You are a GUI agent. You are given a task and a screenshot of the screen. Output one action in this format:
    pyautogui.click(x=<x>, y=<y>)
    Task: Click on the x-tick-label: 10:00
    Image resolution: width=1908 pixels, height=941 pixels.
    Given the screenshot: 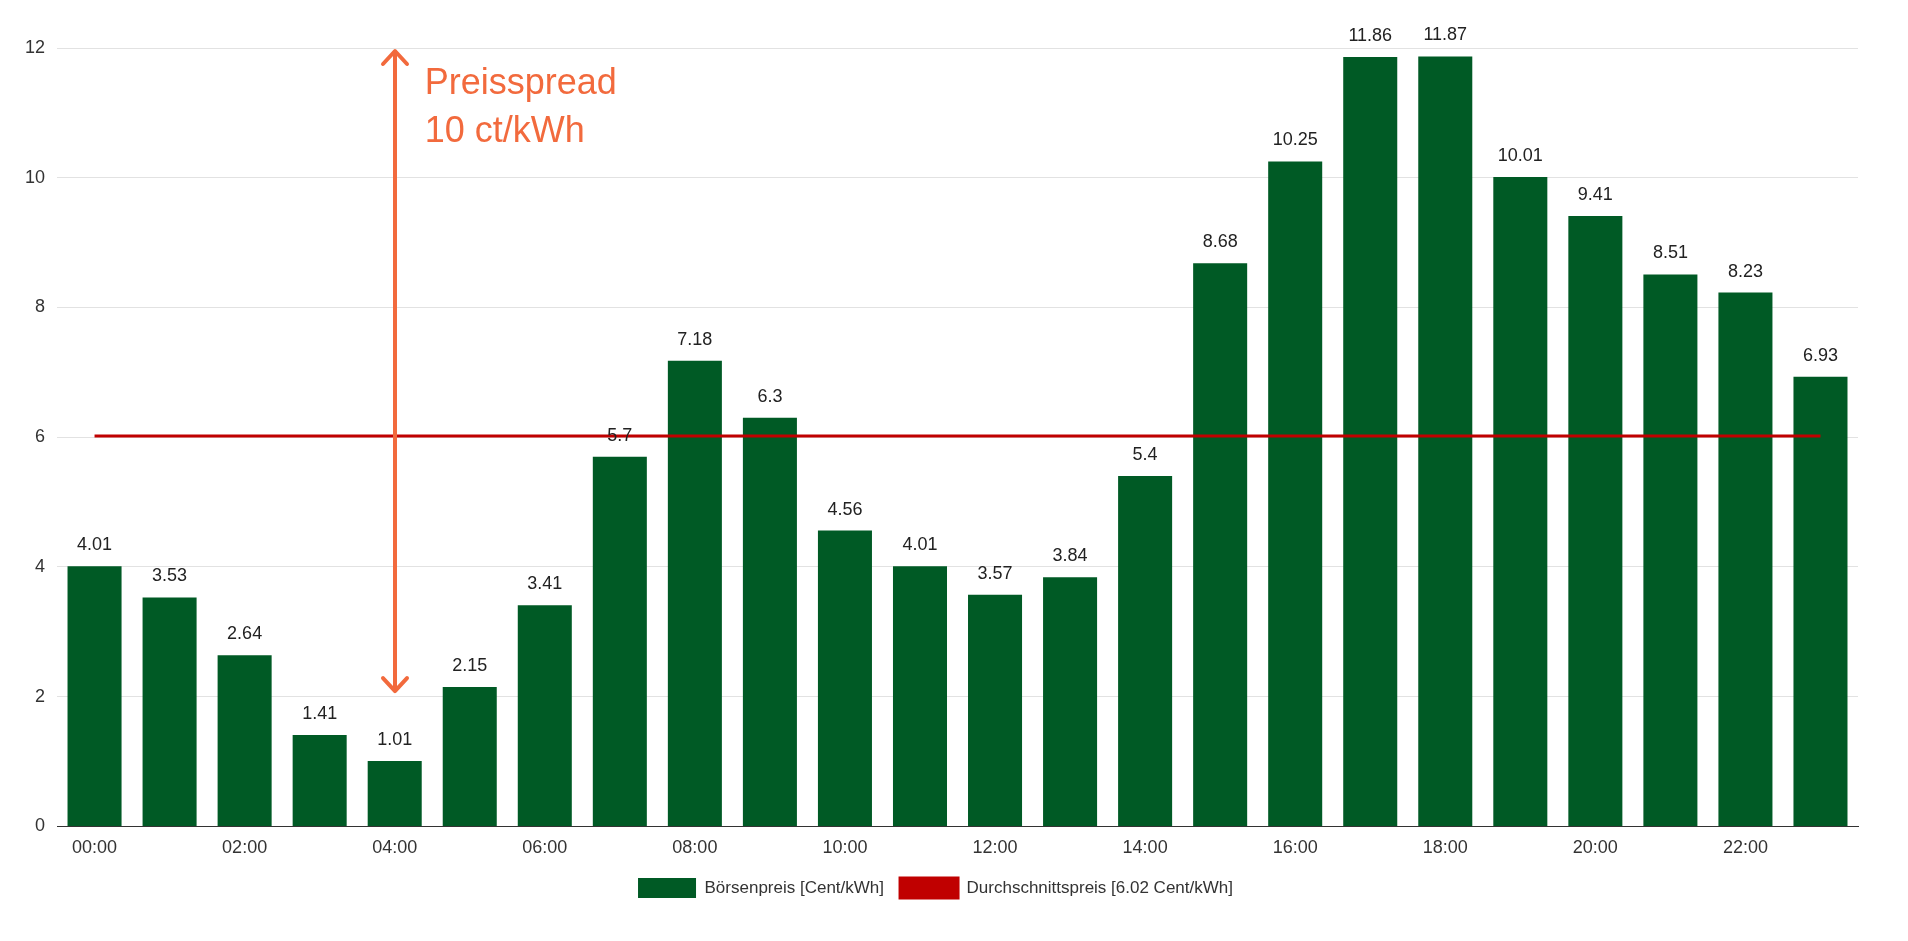 What is the action you would take?
    pyautogui.click(x=845, y=847)
    